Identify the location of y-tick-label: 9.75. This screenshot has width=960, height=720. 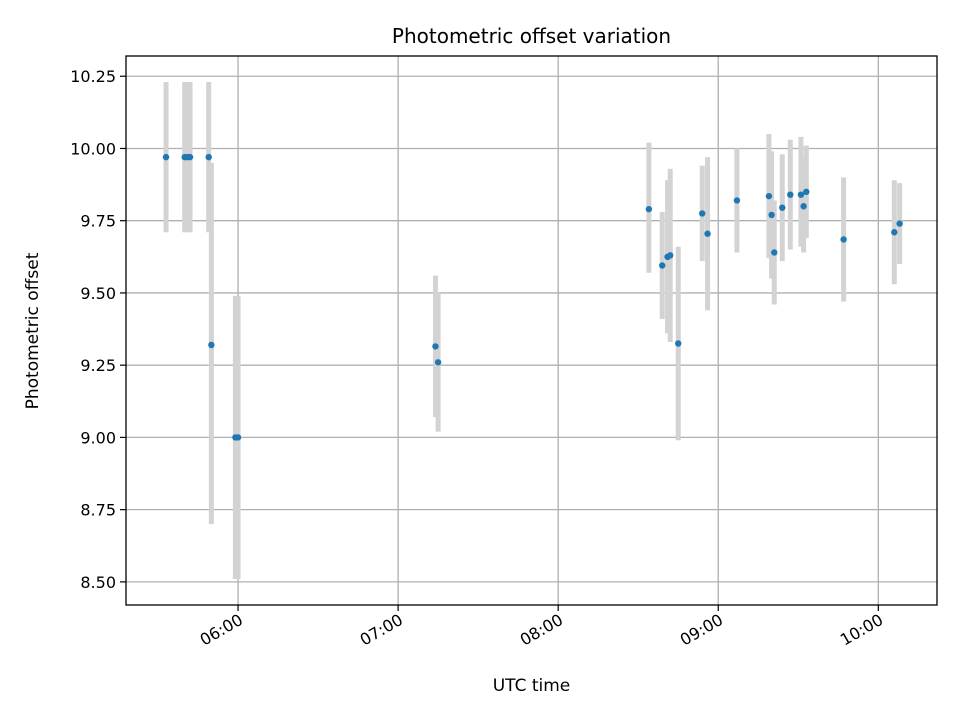
(98, 221).